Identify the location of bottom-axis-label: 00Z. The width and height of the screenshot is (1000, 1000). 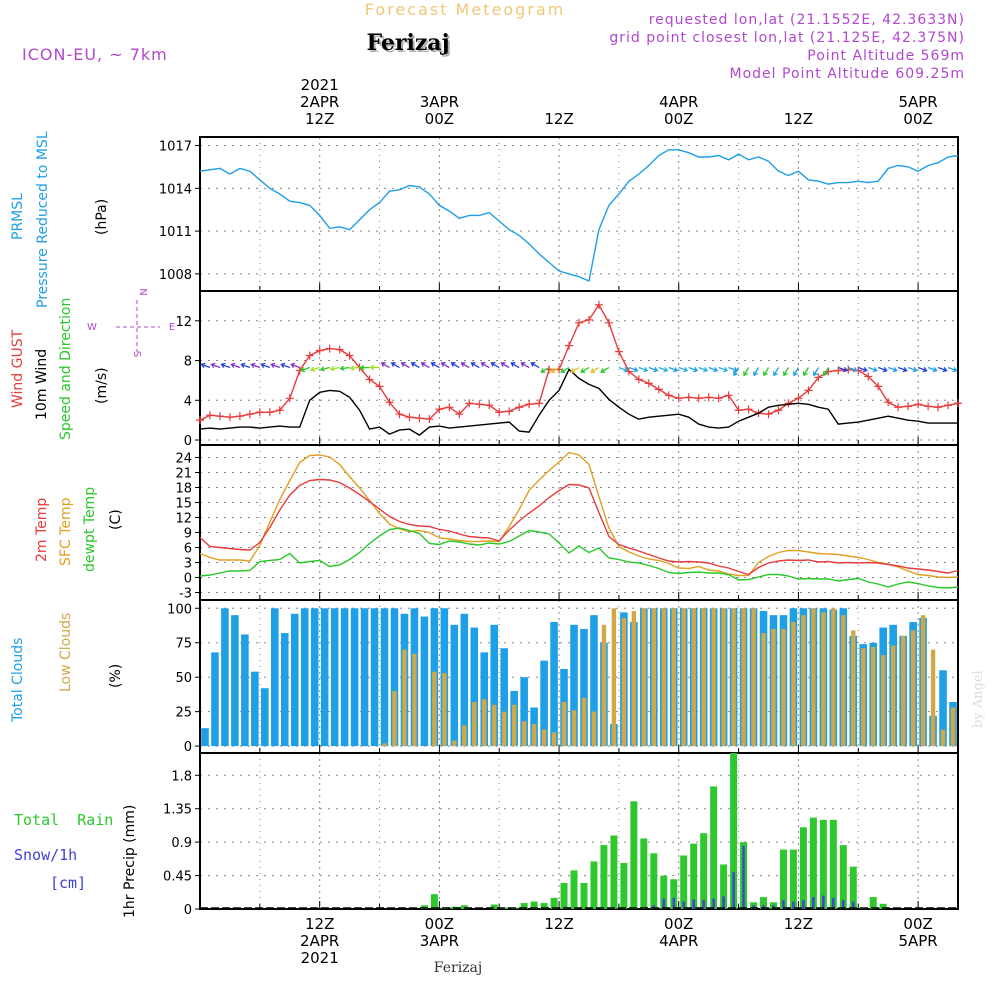
(678, 924).